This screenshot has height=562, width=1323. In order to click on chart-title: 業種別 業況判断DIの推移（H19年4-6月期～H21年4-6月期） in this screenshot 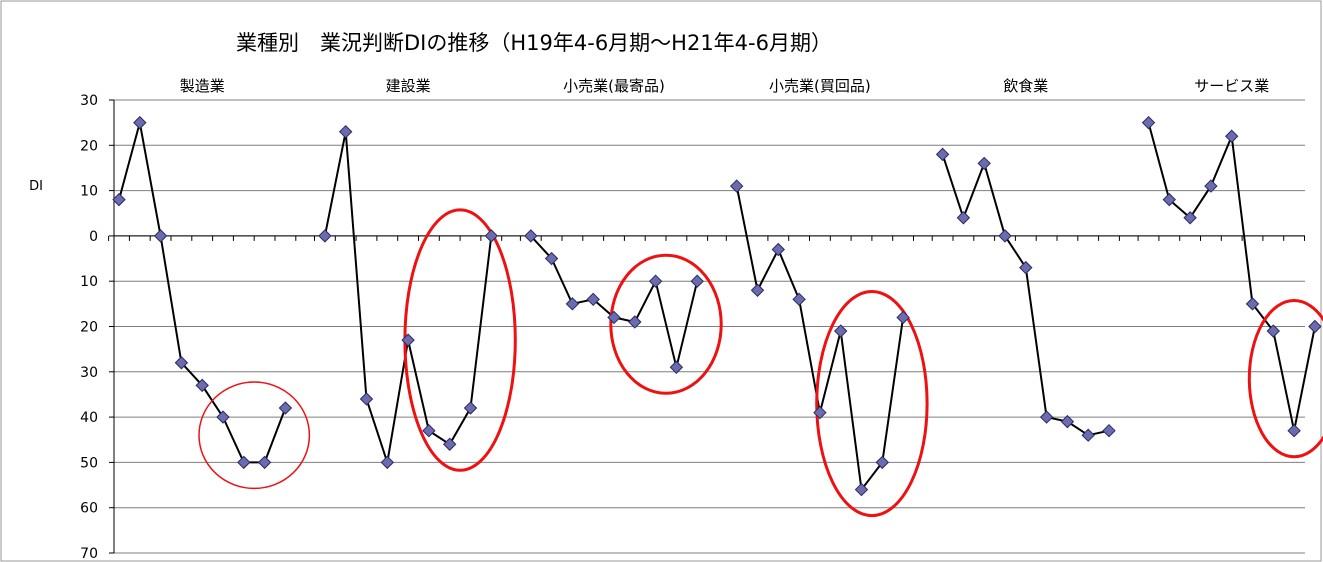, I will do `click(534, 43)`.